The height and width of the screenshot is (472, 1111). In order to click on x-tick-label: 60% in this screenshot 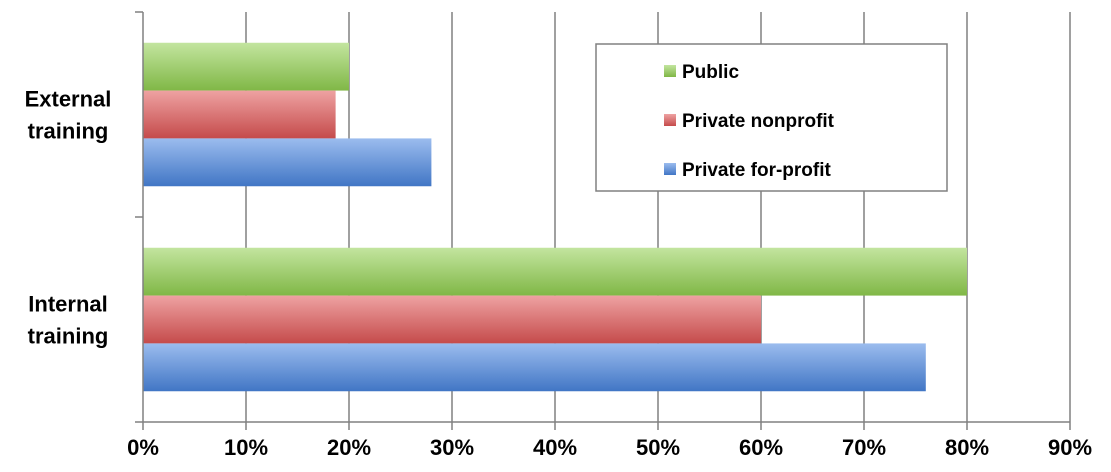, I will do `click(761, 447)`.